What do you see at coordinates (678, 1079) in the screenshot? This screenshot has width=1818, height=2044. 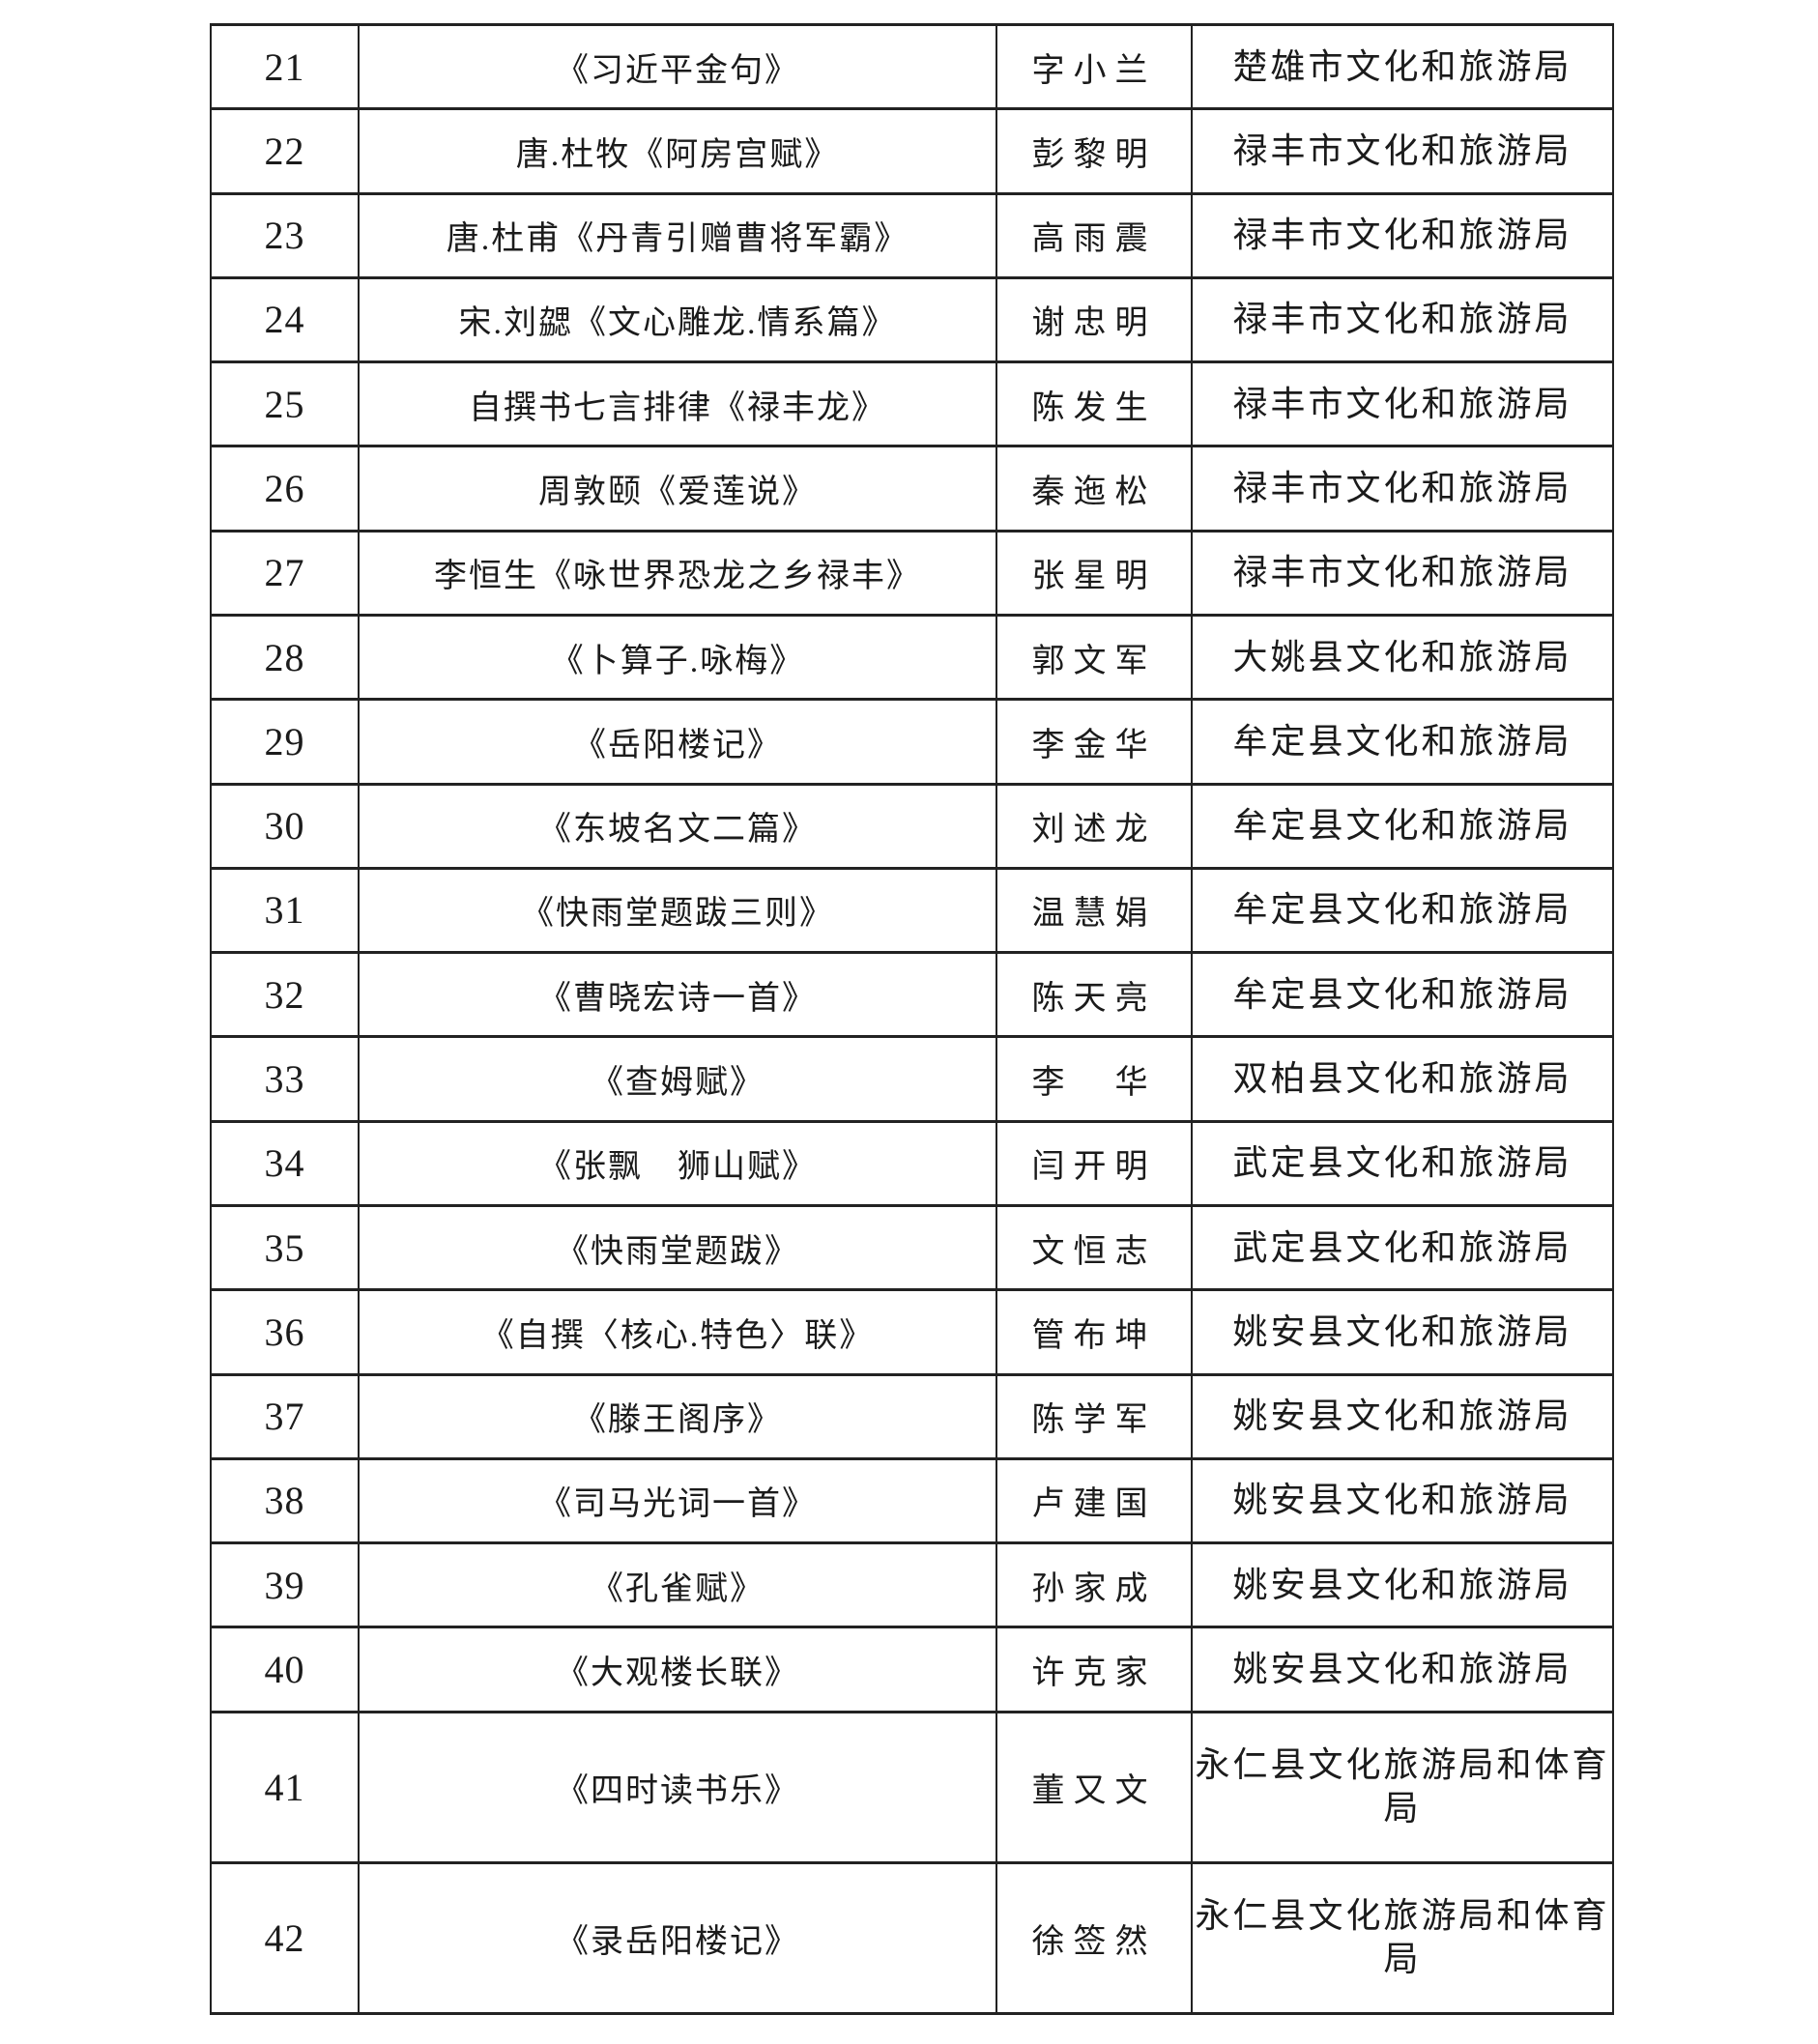 I see `work-title-cell: 《查姆赋》` at bounding box center [678, 1079].